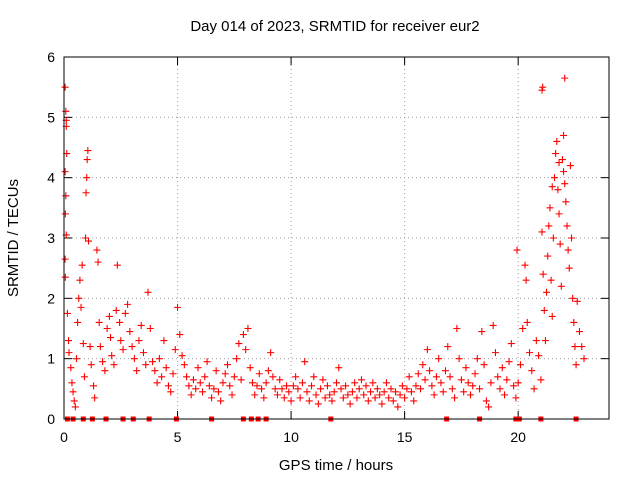 The width and height of the screenshot is (640, 480). I want to click on x-tick-label: 0, so click(64, 437).